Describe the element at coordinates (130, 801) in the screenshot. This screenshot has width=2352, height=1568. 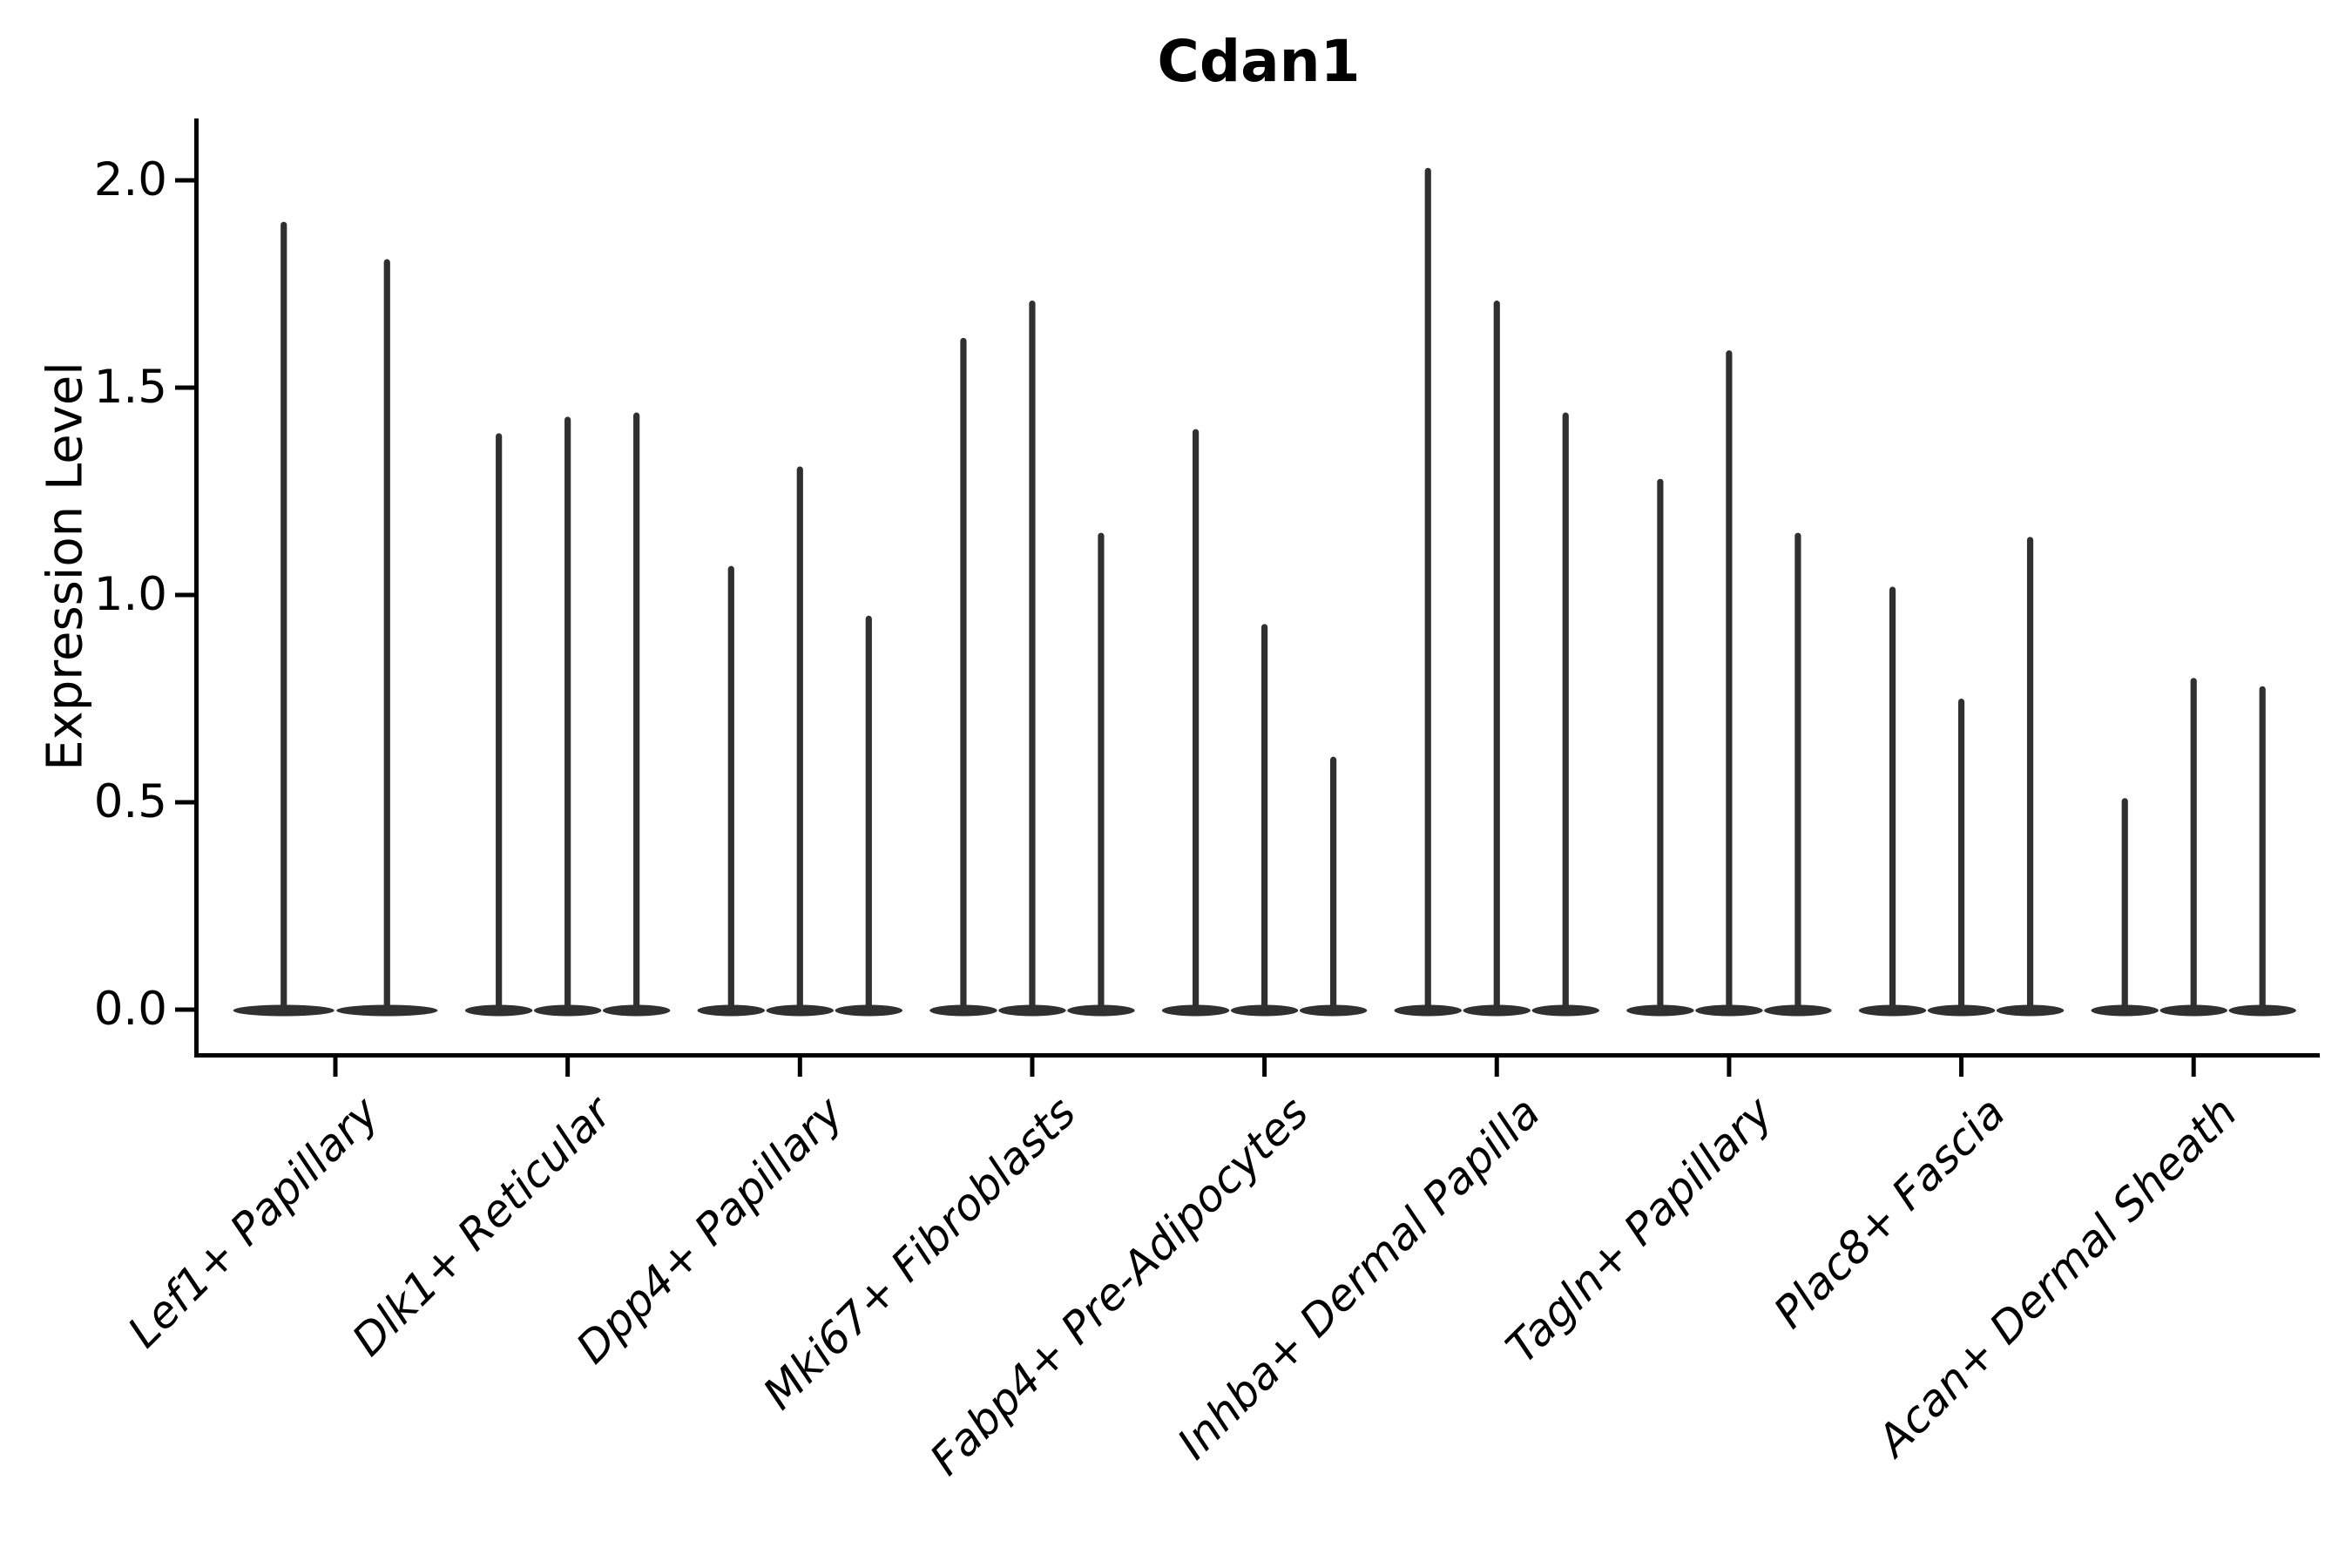
I see `y-tick-label: 0.5` at that location.